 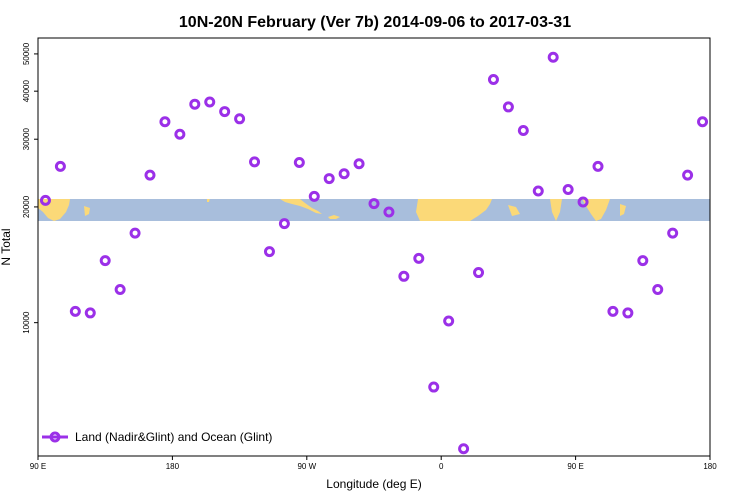 I want to click on land-arabia, so click(x=514, y=210).